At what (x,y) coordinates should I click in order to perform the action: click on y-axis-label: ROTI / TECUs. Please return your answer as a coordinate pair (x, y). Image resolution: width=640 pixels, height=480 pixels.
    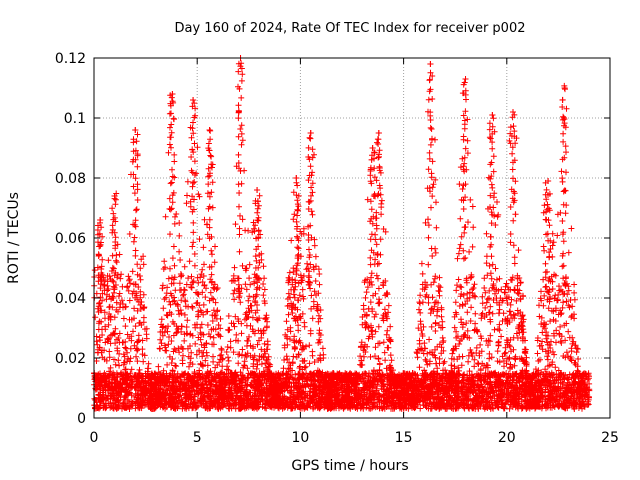
    Looking at the image, I should click on (14, 238).